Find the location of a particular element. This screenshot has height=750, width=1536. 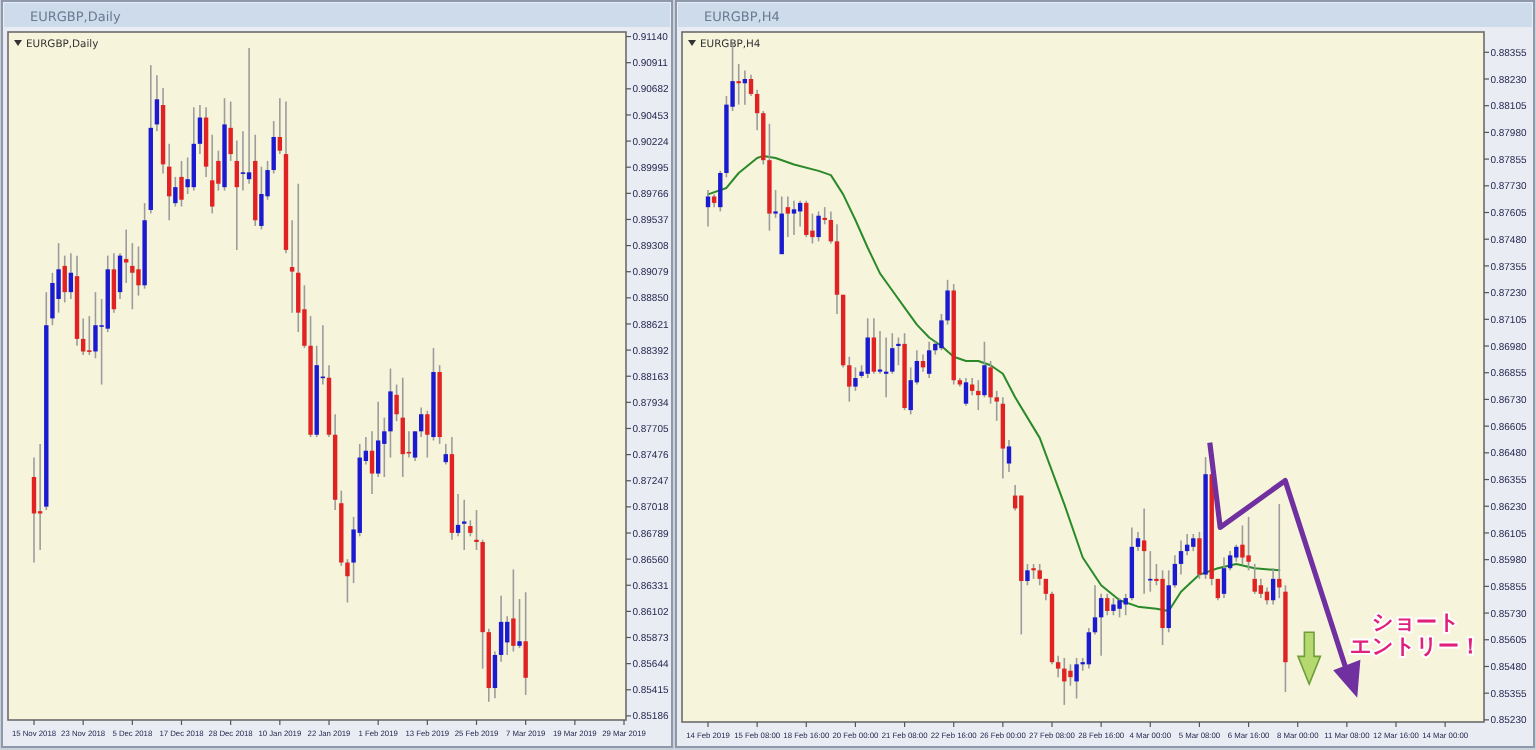

annotation: ショート is located at coordinates (1415, 622).